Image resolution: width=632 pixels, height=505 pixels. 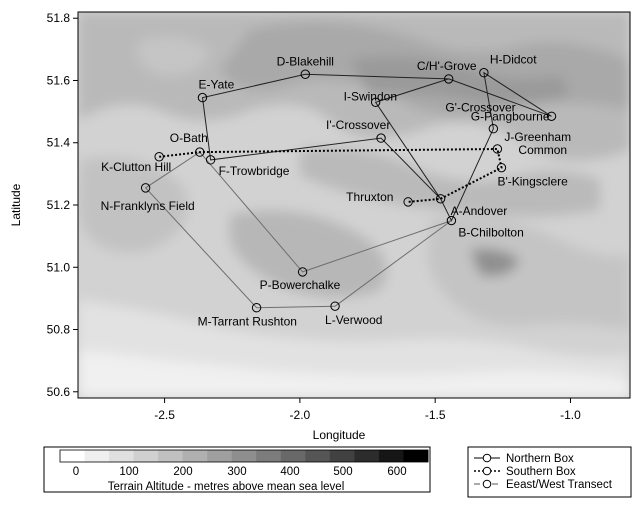 What do you see at coordinates (559, 485) in the screenshot?
I see `legend-label: Eeast/West Transect` at bounding box center [559, 485].